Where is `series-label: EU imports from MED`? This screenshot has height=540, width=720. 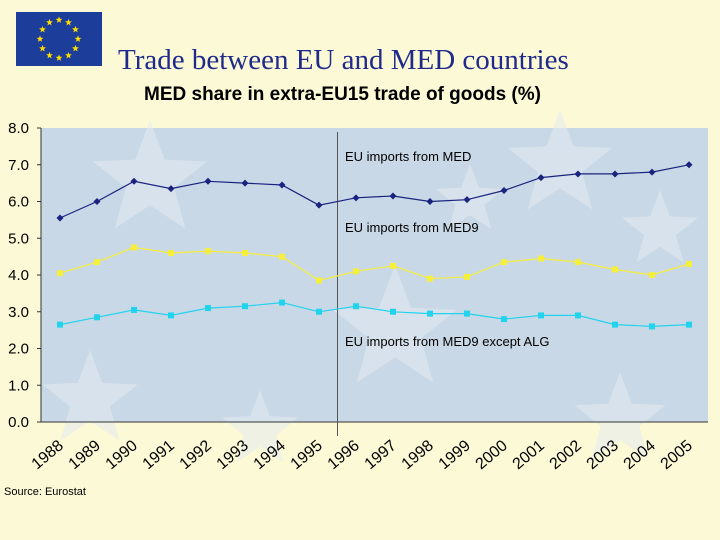 series-label: EU imports from MED is located at coordinates (408, 156).